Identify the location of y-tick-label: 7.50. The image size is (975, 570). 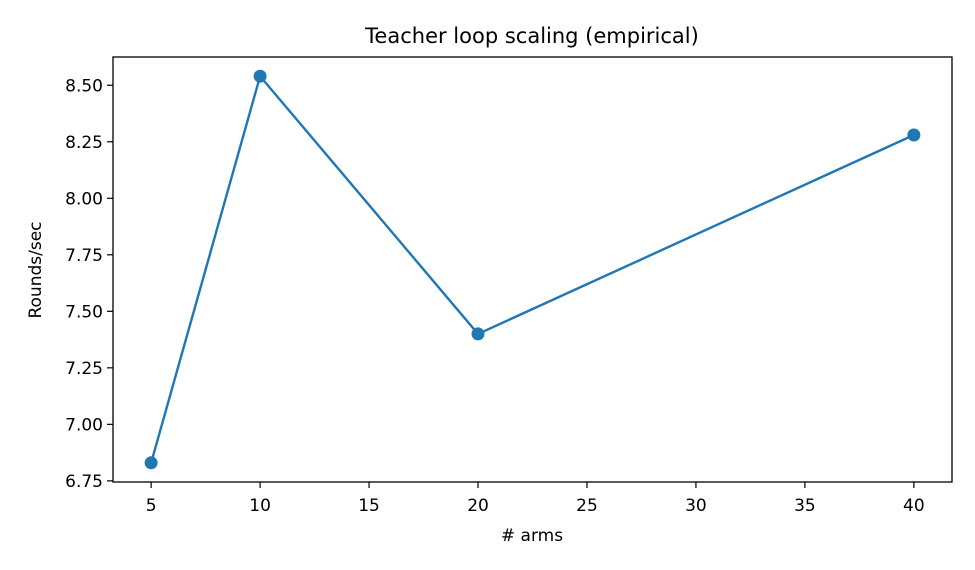
(84, 312).